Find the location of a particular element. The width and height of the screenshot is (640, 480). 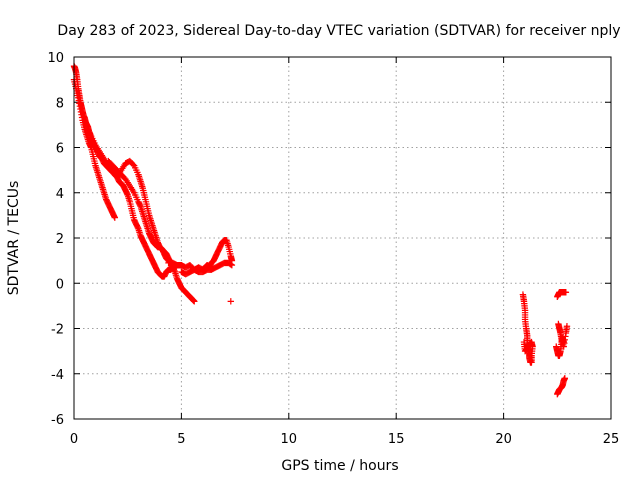

y-tick-label: 6 is located at coordinates (60, 149).